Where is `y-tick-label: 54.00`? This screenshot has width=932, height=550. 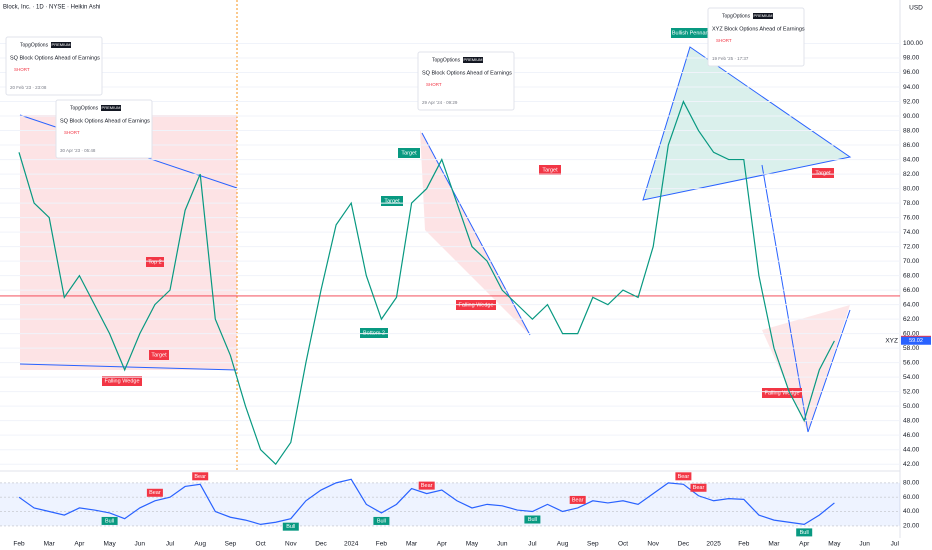
y-tick-label: 54.00 is located at coordinates (911, 377).